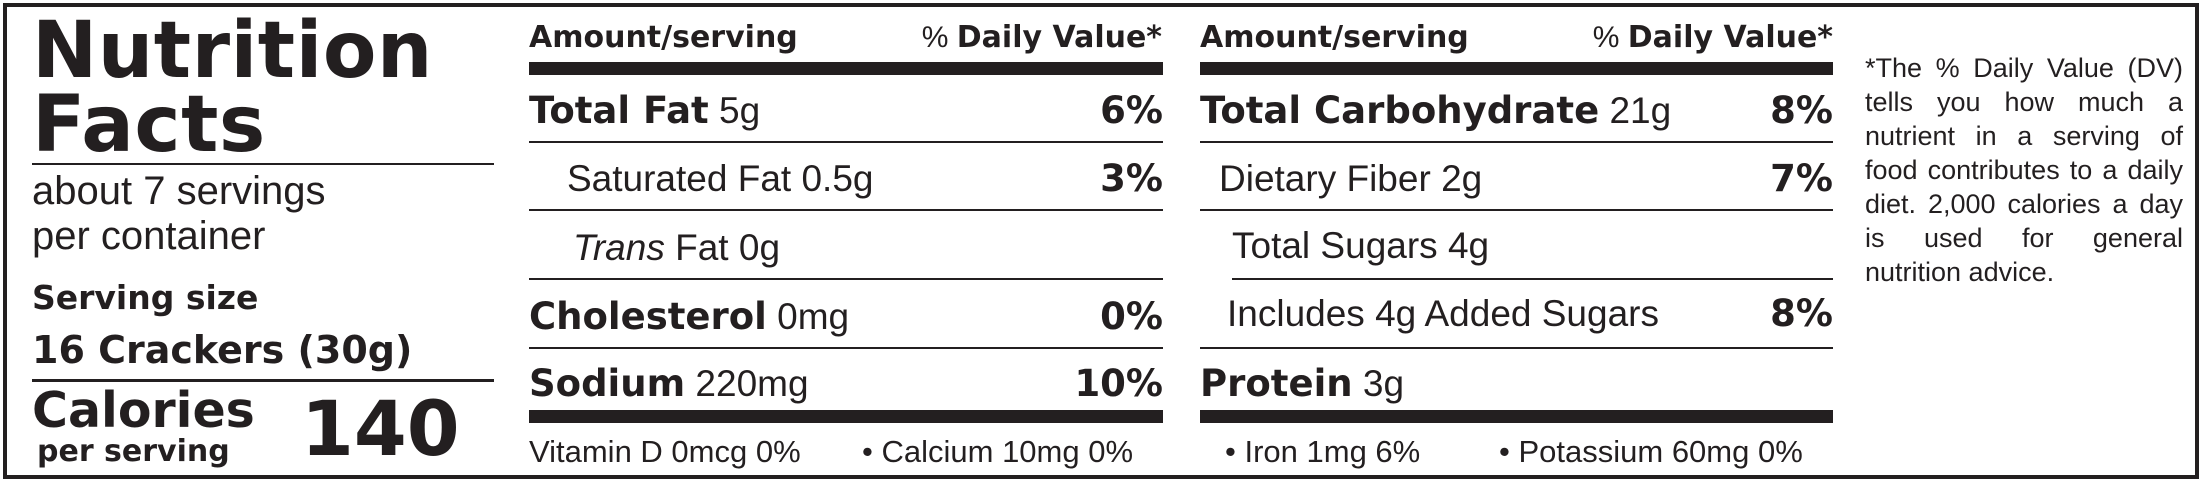  I want to click on potassium: • Potassium 60mg 0%, so click(1651, 452).